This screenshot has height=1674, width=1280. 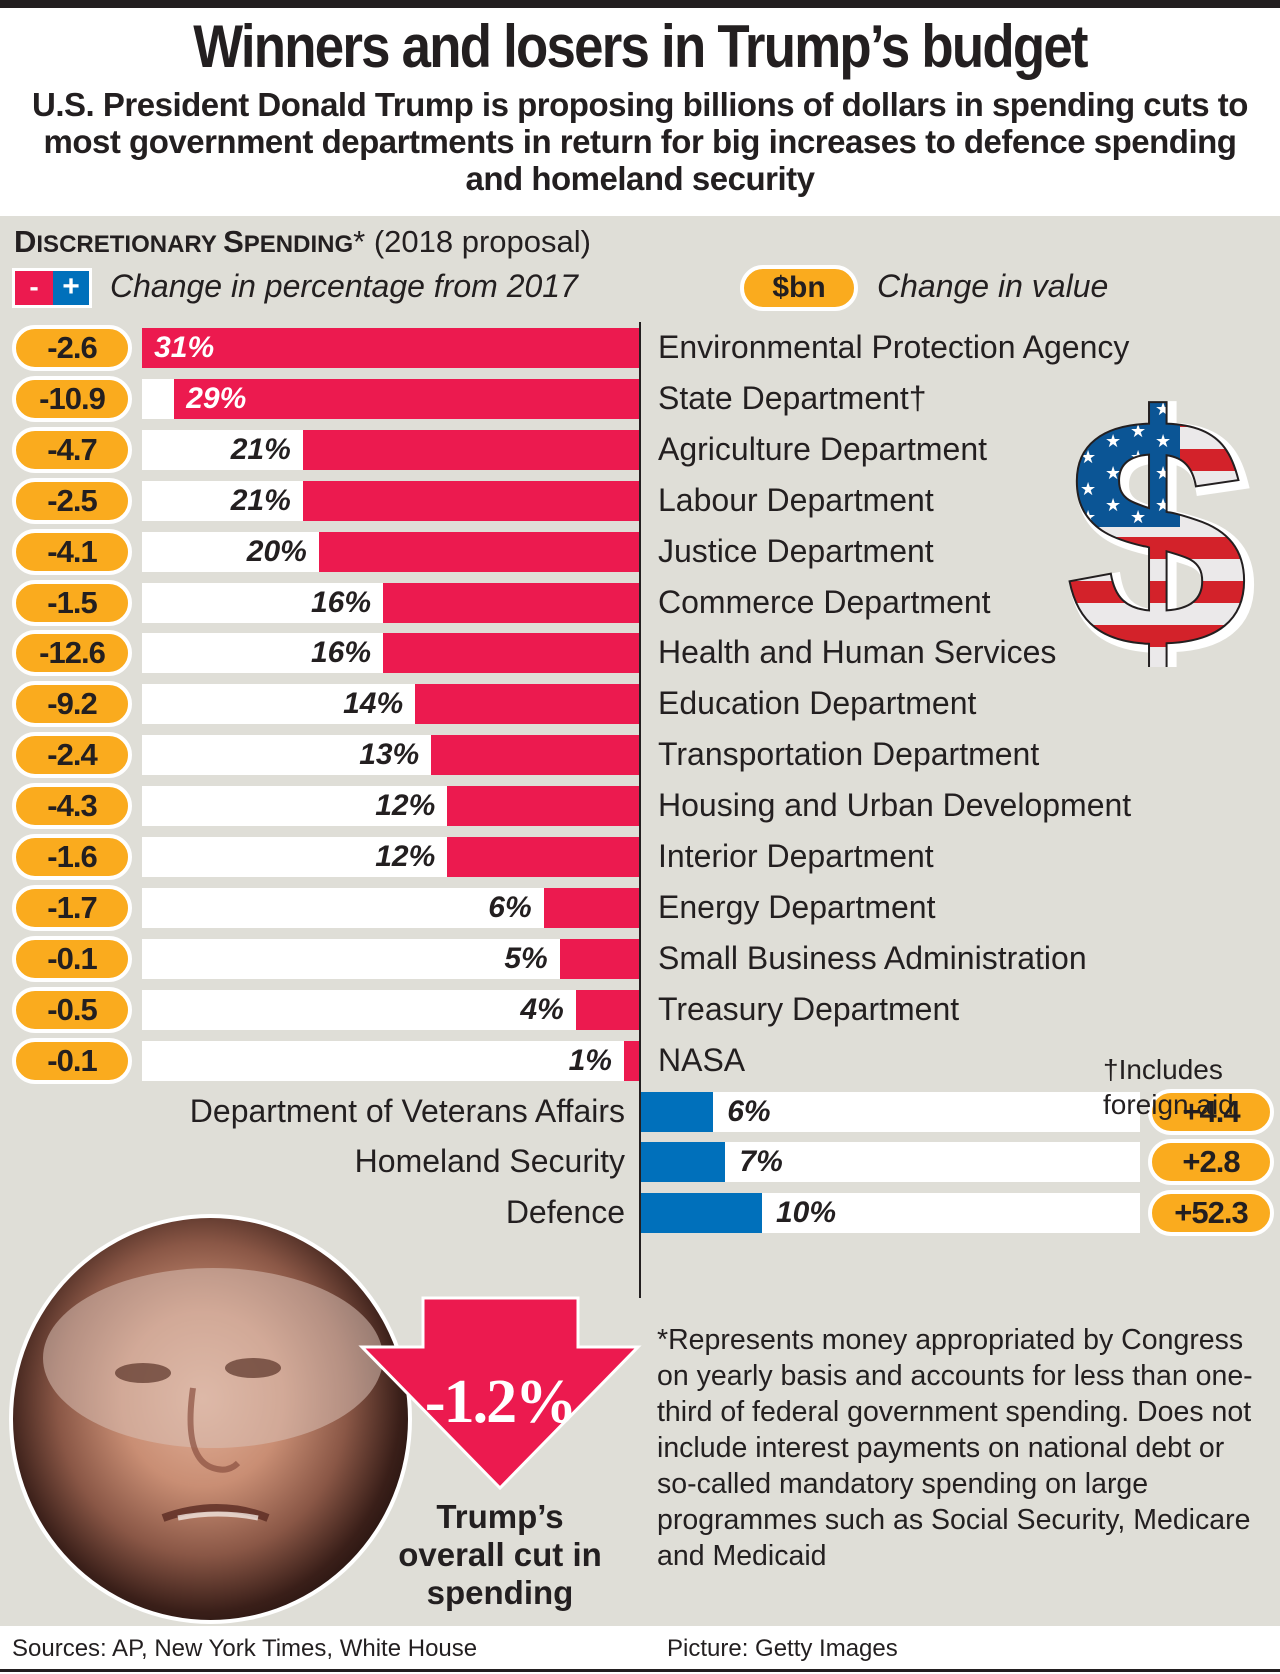 I want to click on department-label: Defence, so click(x=565, y=1212).